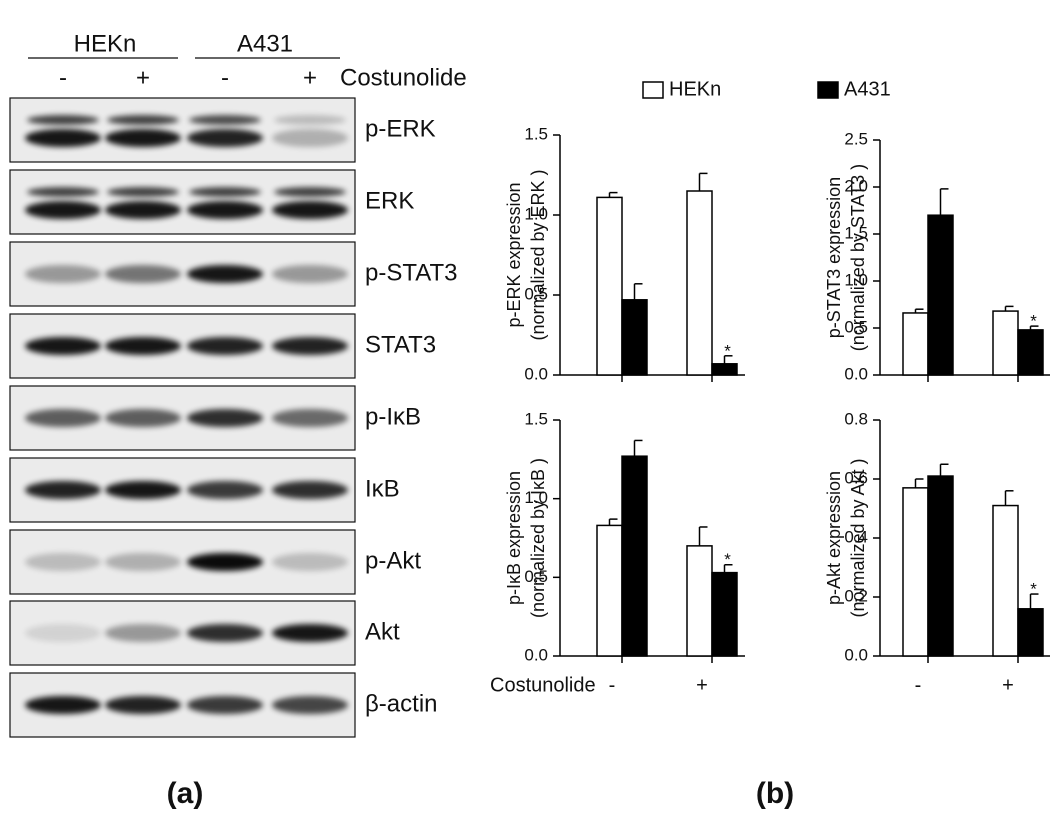 This screenshot has height=817, width=1059. Describe the element at coordinates (775, 793) in the screenshot. I see `panel-label: (b)` at that location.